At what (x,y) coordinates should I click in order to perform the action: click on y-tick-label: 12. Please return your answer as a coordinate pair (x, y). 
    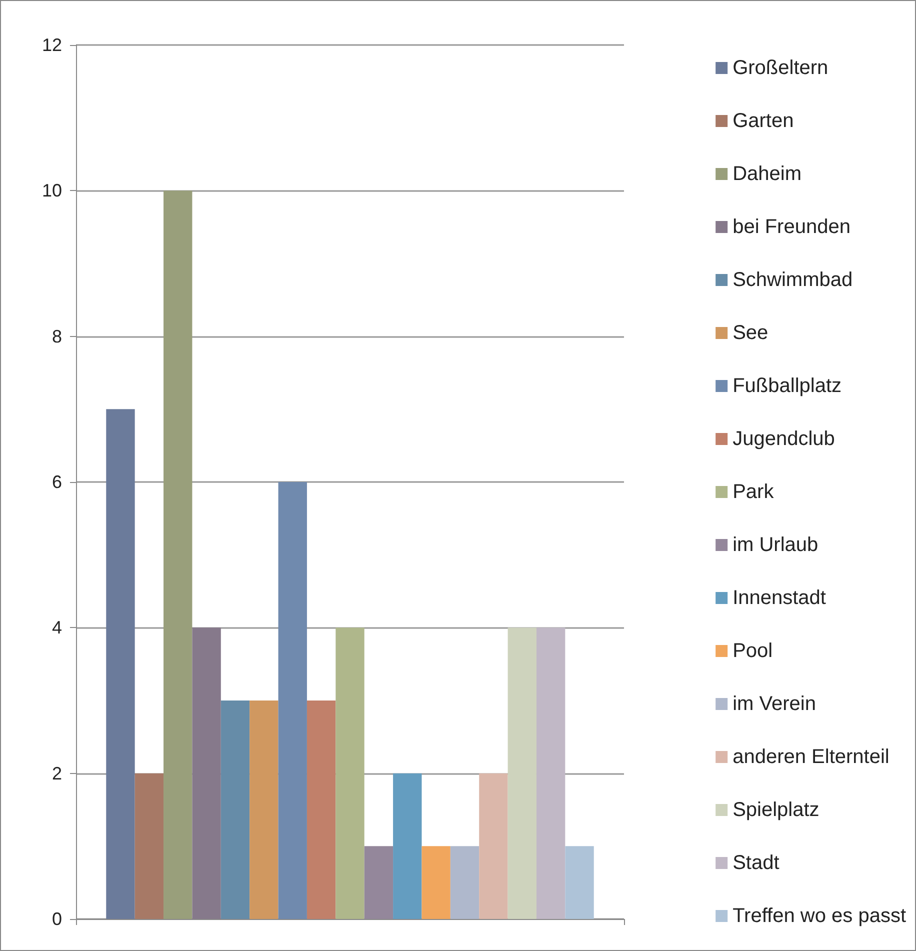
    Looking at the image, I should click on (52, 45).